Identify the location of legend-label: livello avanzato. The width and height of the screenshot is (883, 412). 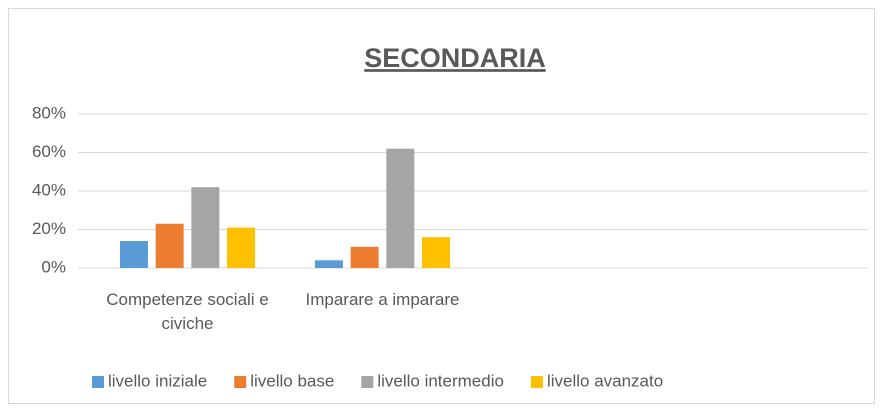
(605, 380).